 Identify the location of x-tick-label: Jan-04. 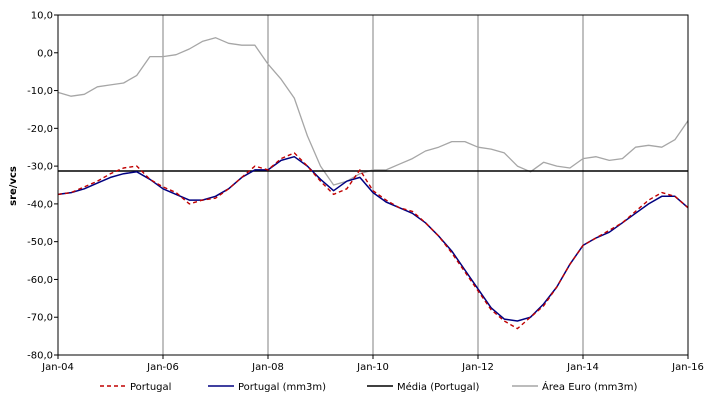
(57, 367).